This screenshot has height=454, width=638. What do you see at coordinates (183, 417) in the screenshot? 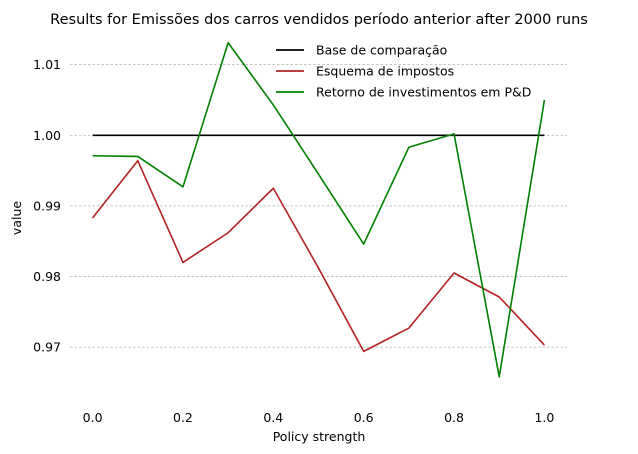
I see `x-tick-label: 0.2` at bounding box center [183, 417].